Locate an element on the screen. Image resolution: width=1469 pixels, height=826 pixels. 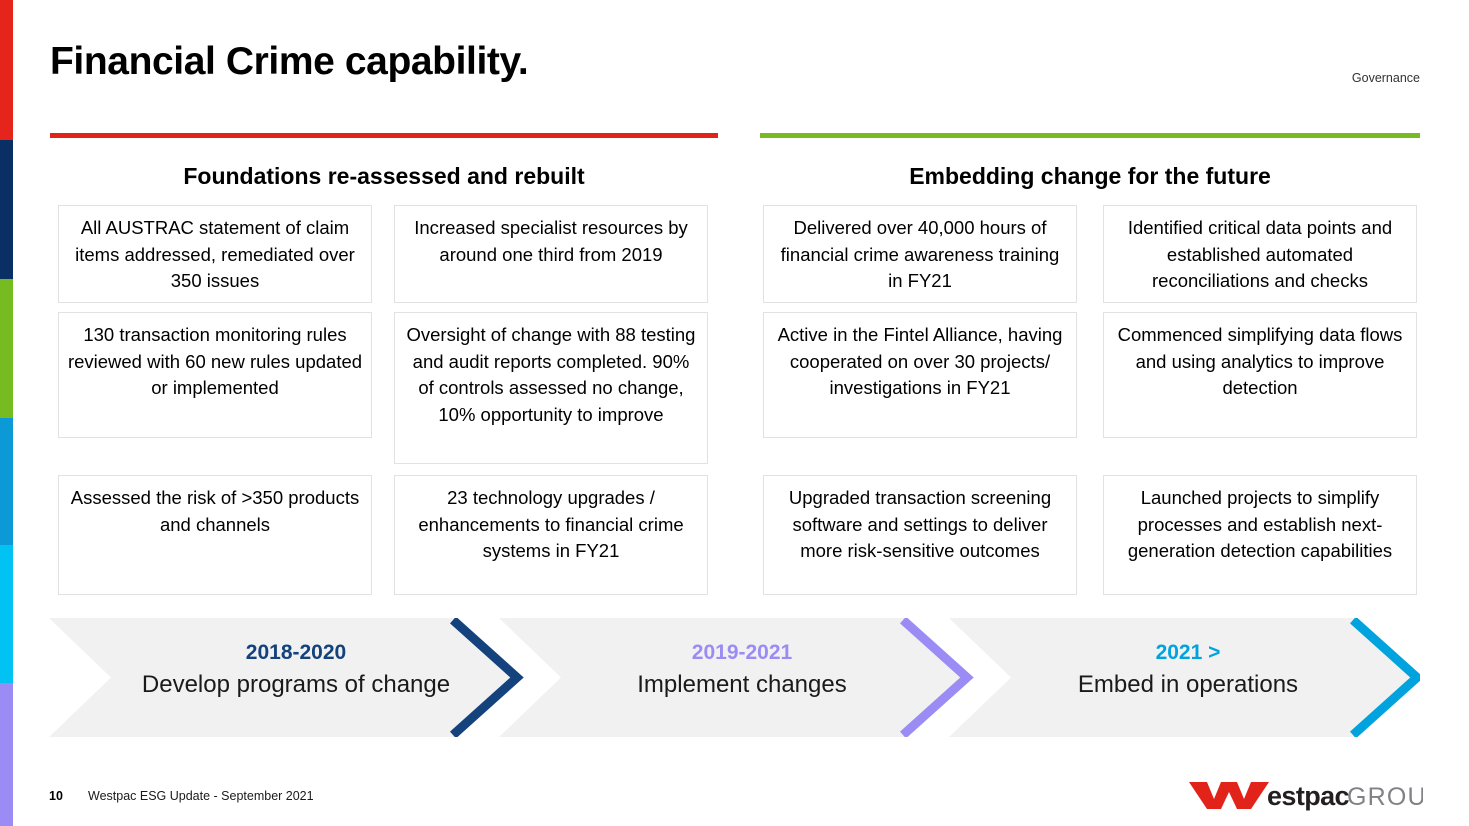
footer-text: Westpac ESG Update - September 2021 is located at coordinates (201, 796).